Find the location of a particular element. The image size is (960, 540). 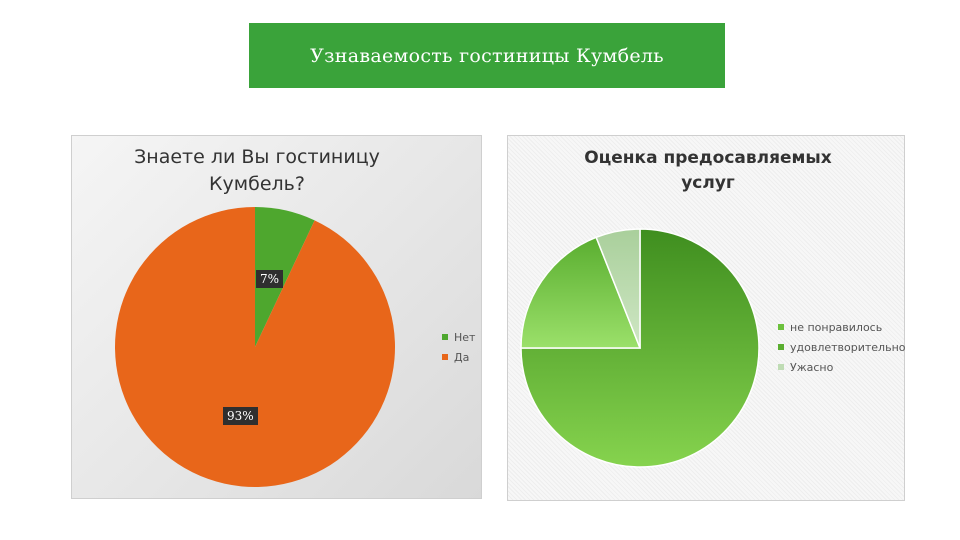

legend-item-udovletvoritelno: удовлетворительно is located at coordinates (842, 347).